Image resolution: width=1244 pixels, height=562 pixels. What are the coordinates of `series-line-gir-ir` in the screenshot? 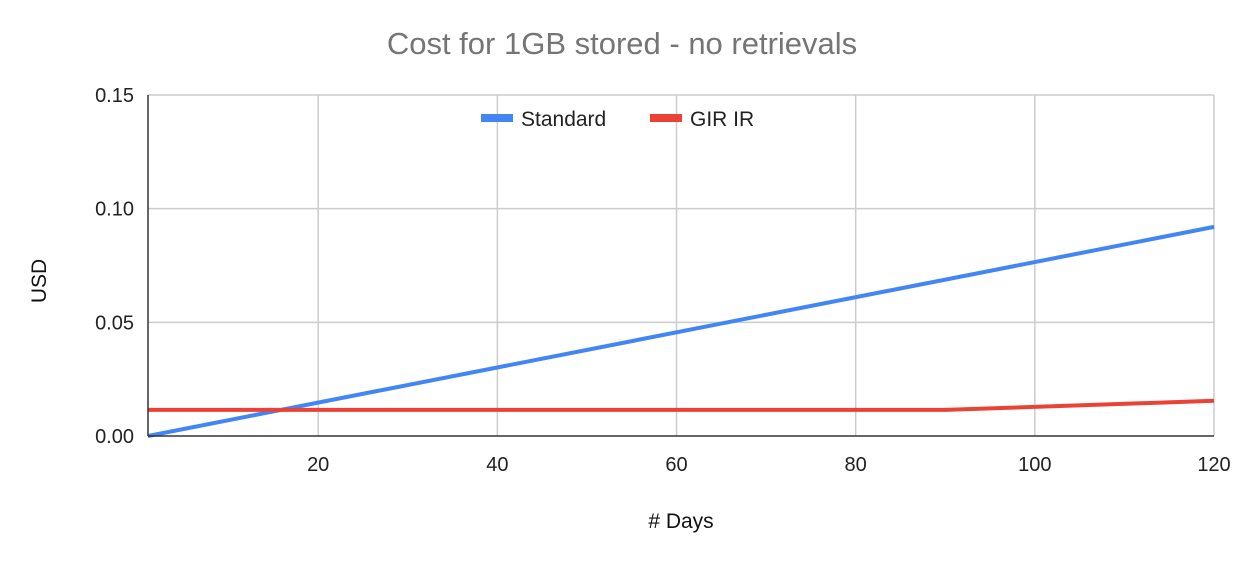 It's located at (681, 405).